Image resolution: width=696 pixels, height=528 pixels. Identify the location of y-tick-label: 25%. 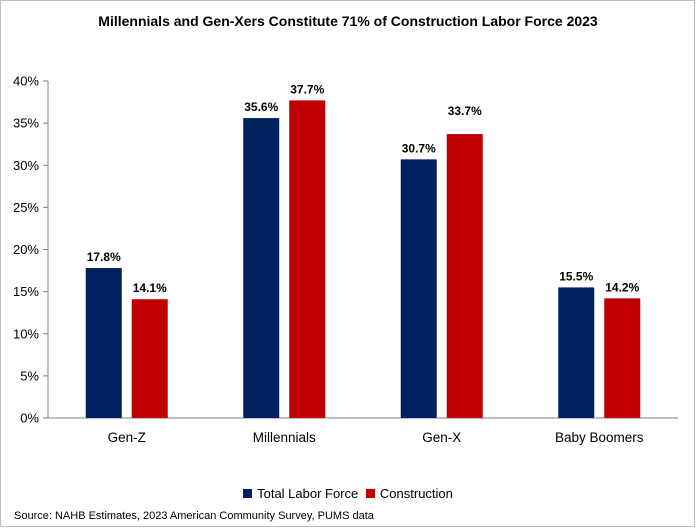
(26, 207).